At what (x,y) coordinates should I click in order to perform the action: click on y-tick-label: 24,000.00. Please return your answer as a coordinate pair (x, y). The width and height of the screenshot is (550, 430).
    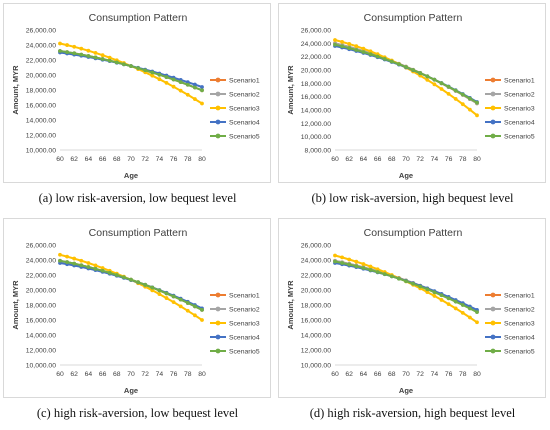
    Looking at the image, I should click on (316, 261).